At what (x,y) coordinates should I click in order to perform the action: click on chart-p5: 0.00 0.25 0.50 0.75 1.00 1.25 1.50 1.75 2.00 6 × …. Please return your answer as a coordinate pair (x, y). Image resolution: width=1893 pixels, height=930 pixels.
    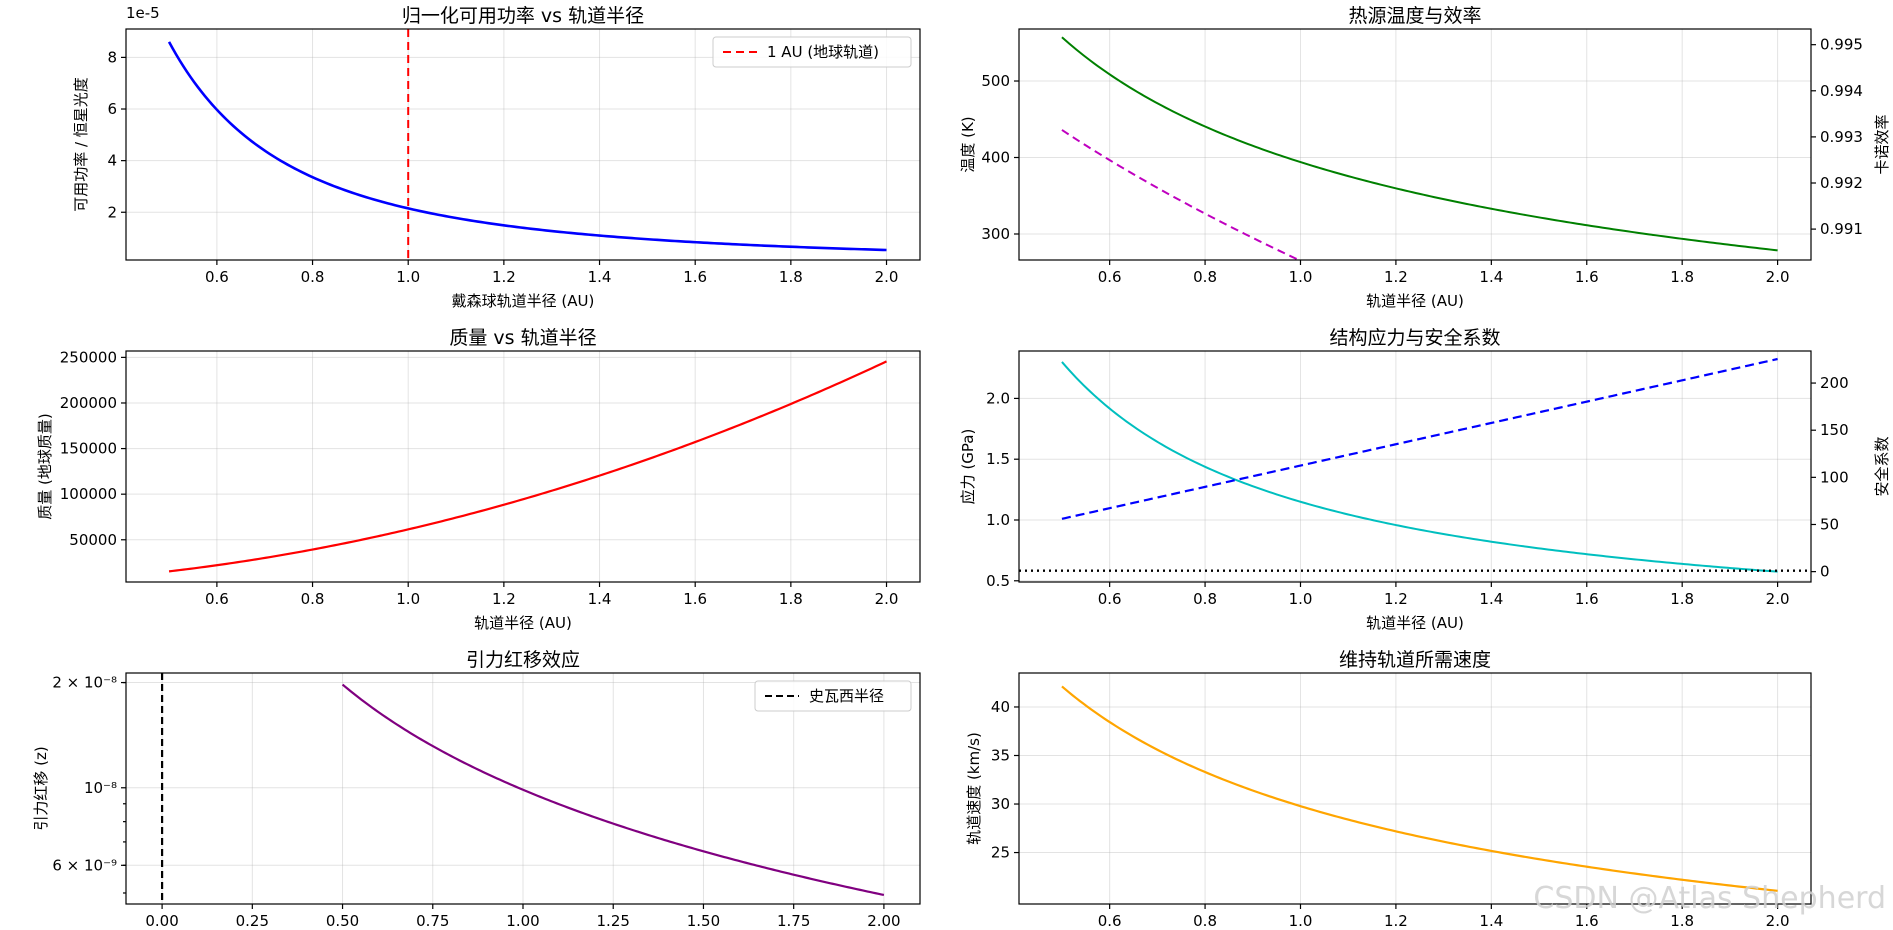
    Looking at the image, I should click on (476, 789).